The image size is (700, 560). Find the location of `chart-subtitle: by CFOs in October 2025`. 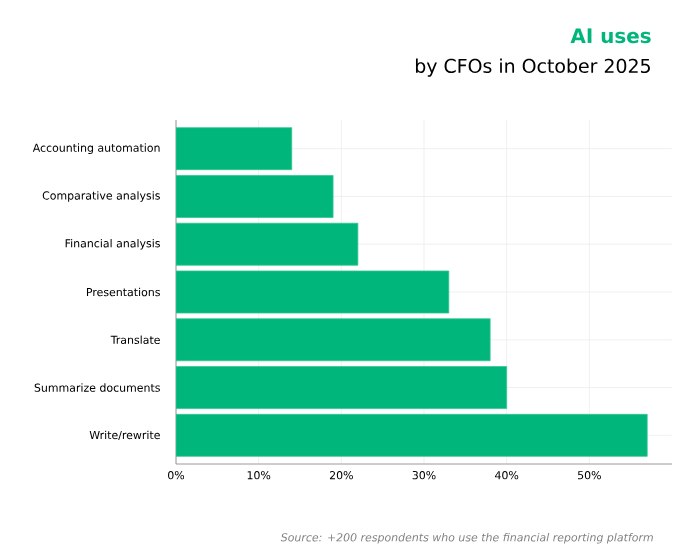

chart-subtitle: by CFOs in October 2025 is located at coordinates (532, 67).